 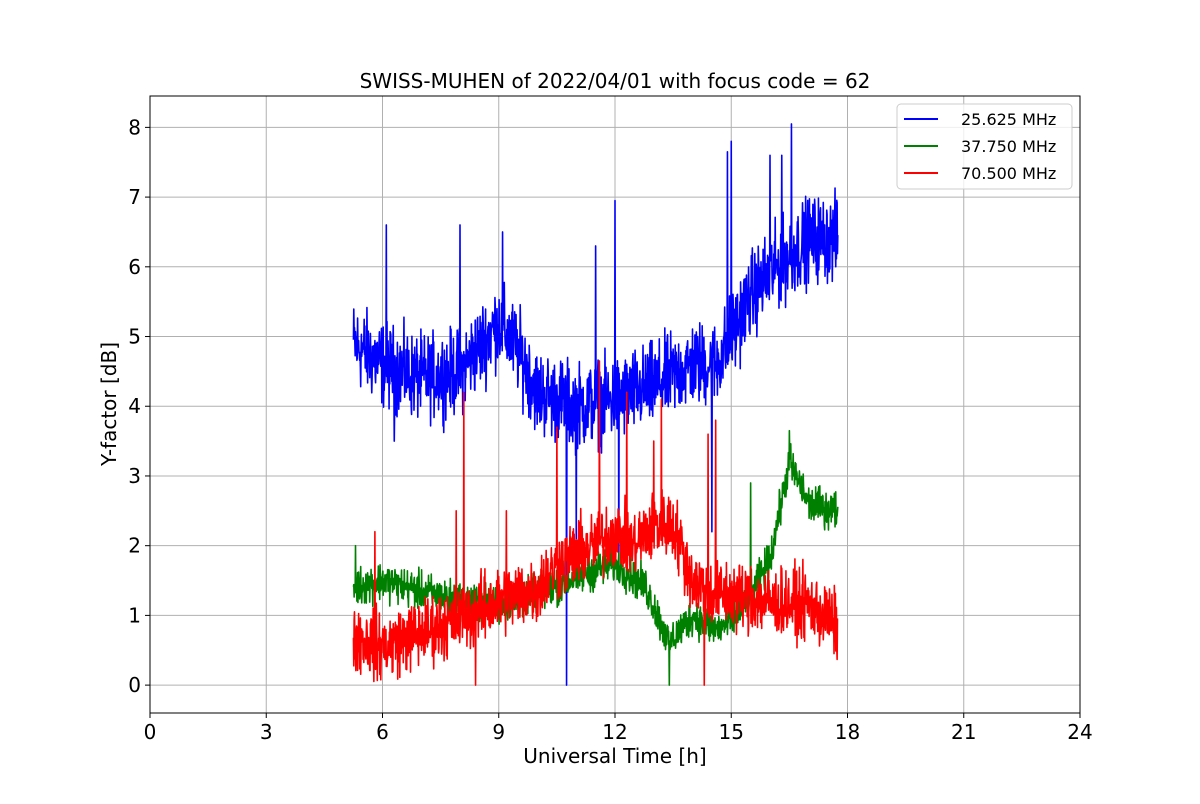 What do you see at coordinates (134, 267) in the screenshot?
I see `y-tick-label: 6` at bounding box center [134, 267].